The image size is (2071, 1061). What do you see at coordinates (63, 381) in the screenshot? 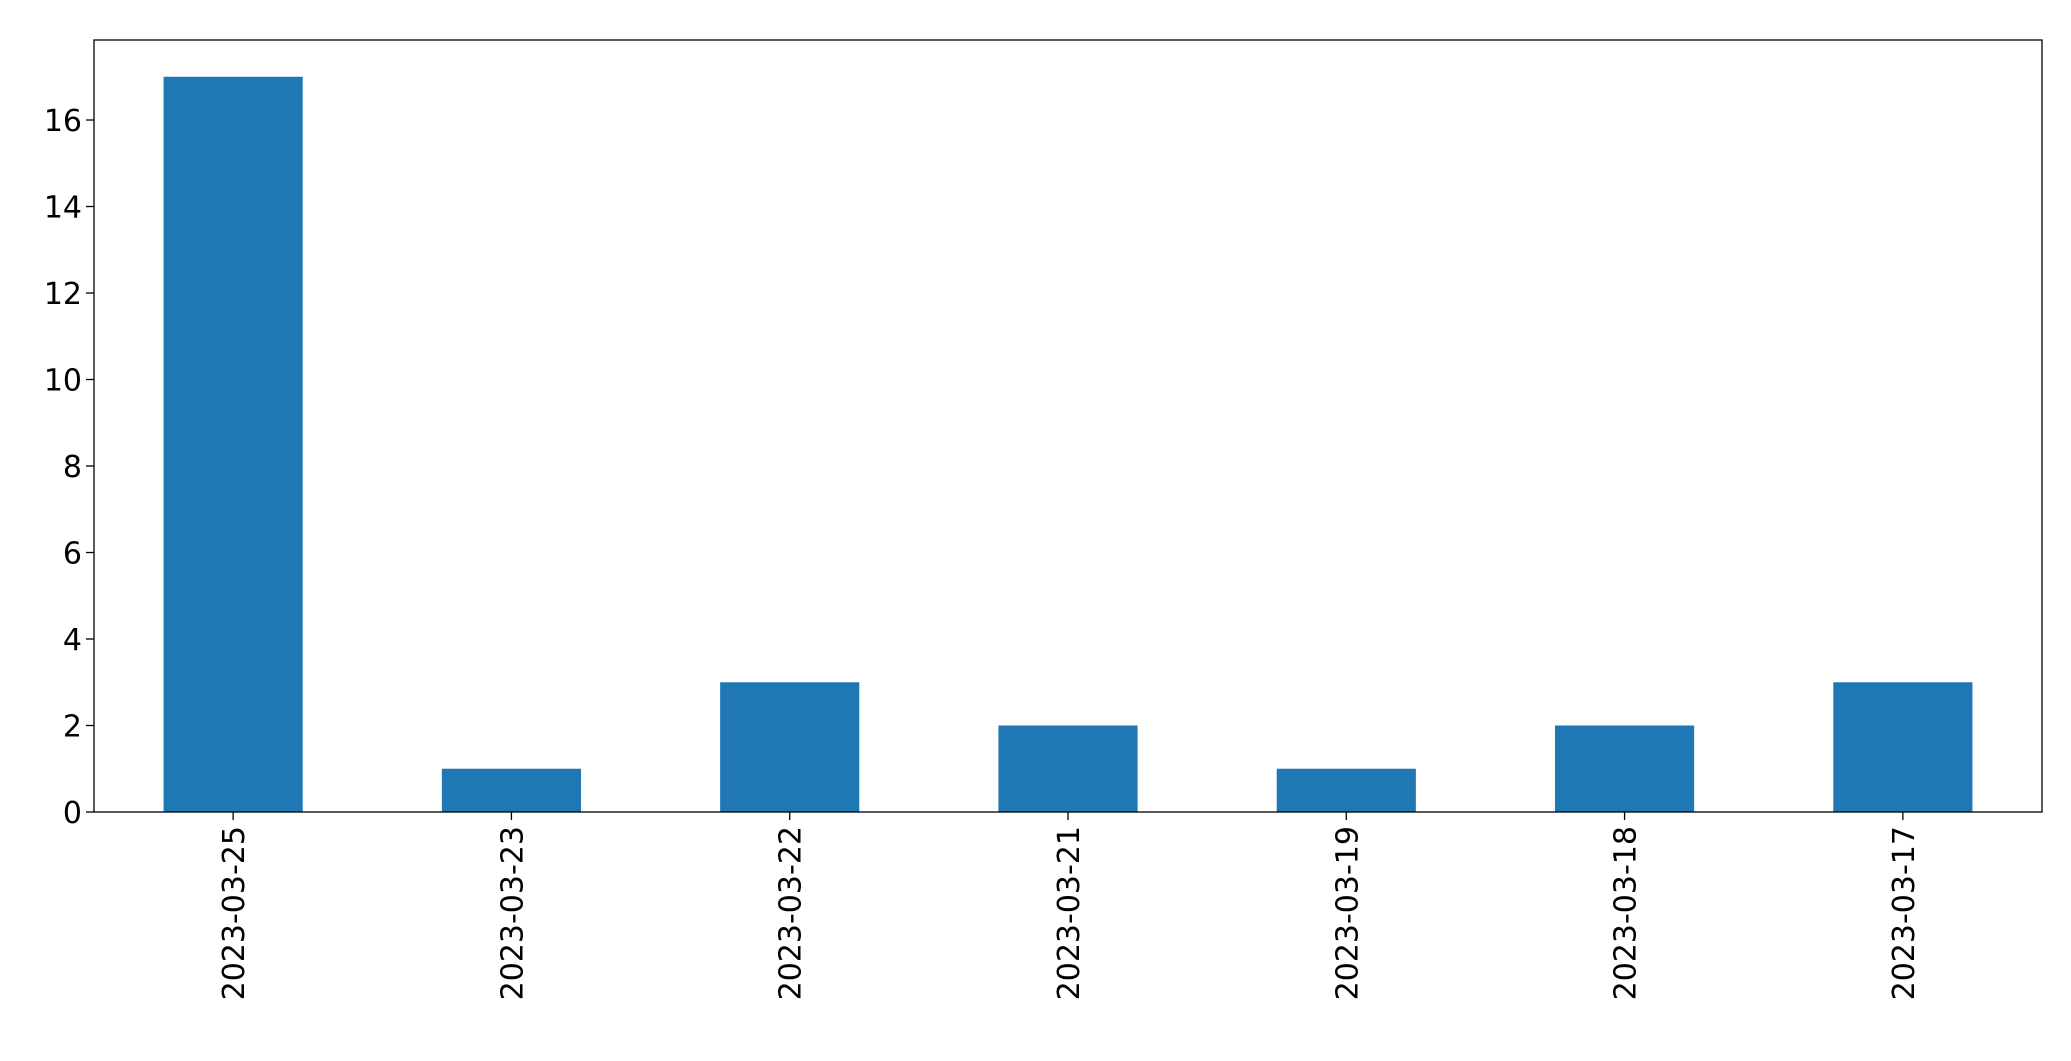
I see `y-tick-label: 10` at bounding box center [63, 381].